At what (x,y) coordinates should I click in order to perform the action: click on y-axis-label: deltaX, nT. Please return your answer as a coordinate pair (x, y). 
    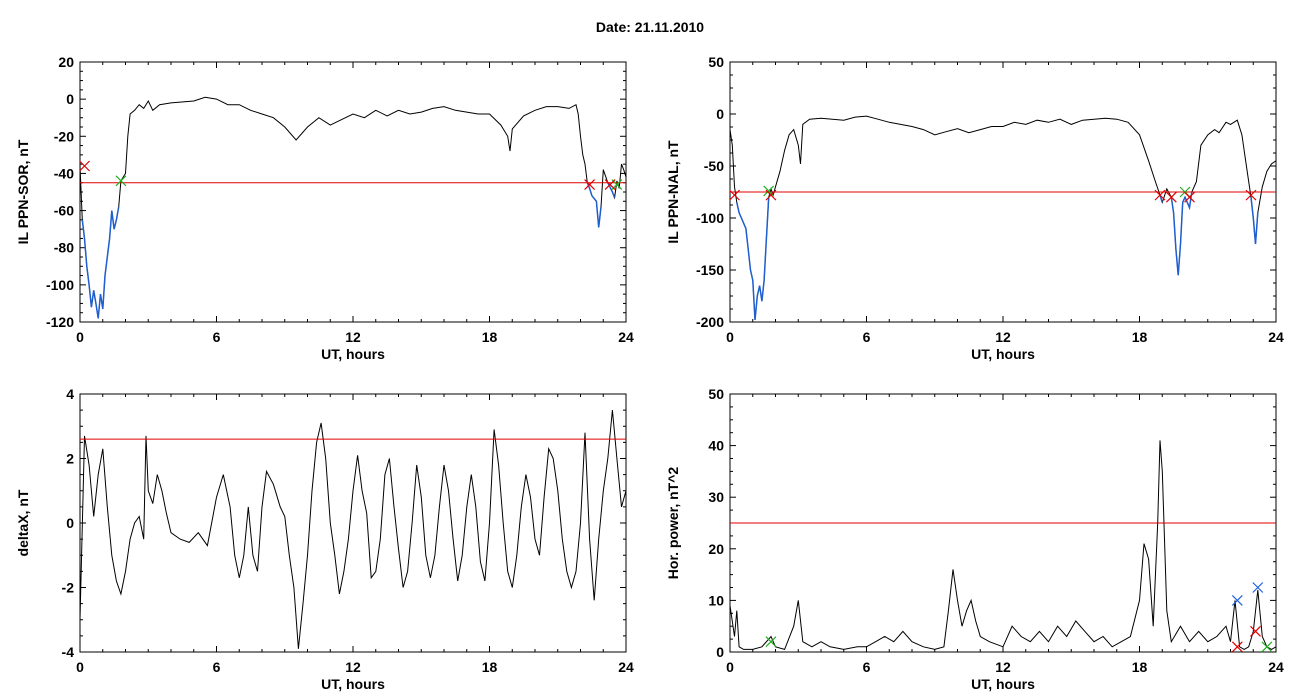
    Looking at the image, I should click on (23, 522).